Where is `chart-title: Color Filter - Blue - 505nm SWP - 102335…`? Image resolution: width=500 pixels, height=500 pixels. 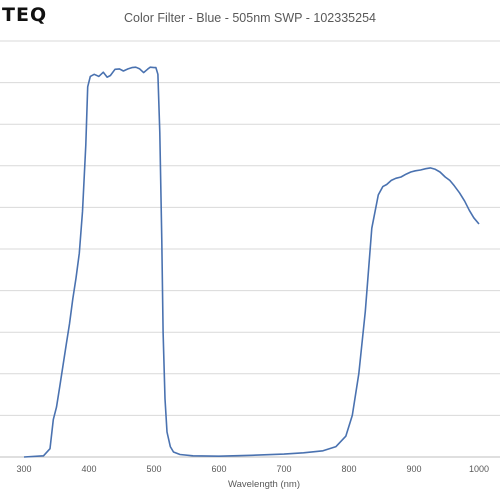 chart-title: Color Filter - Blue - 505nm SWP - 102335… is located at coordinates (250, 18).